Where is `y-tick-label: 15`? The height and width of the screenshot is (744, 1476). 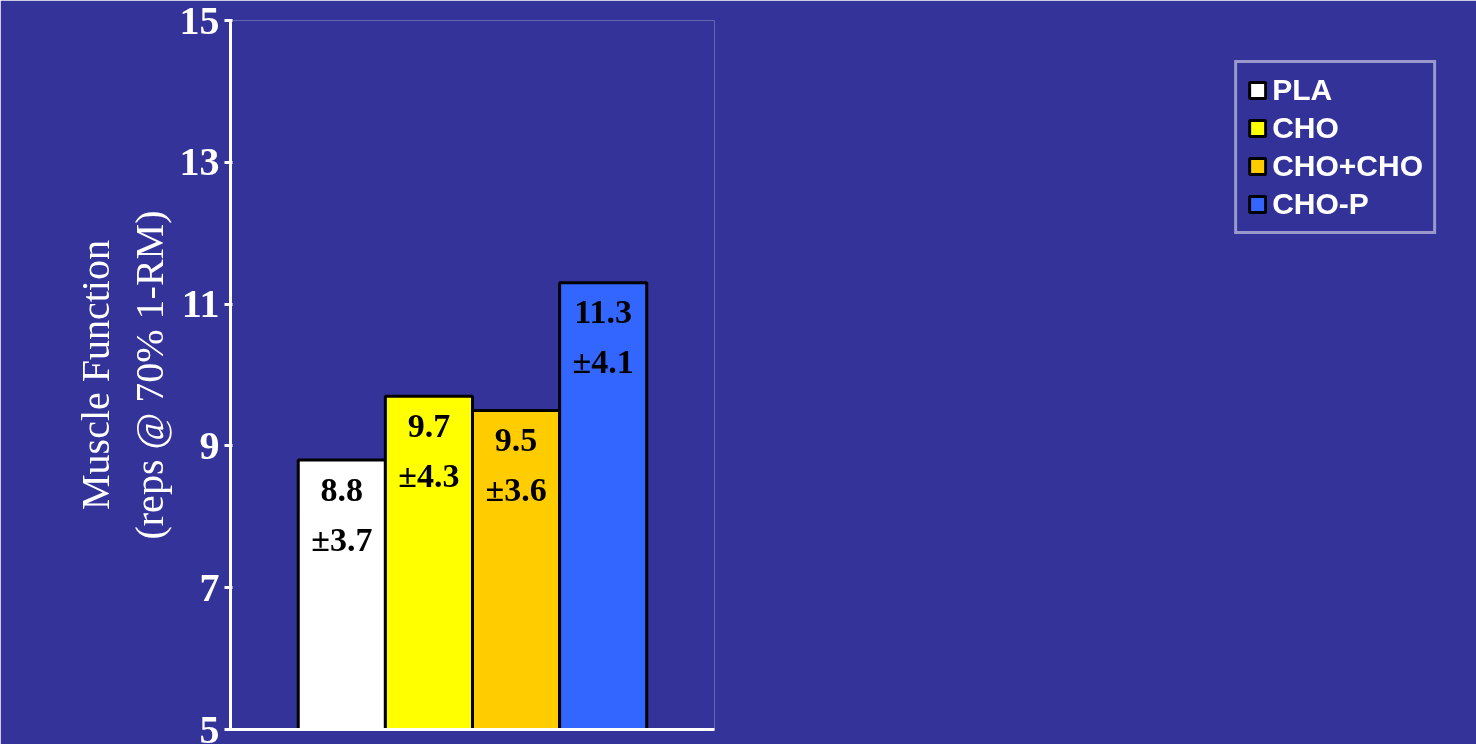
y-tick-label: 15 is located at coordinates (199, 21).